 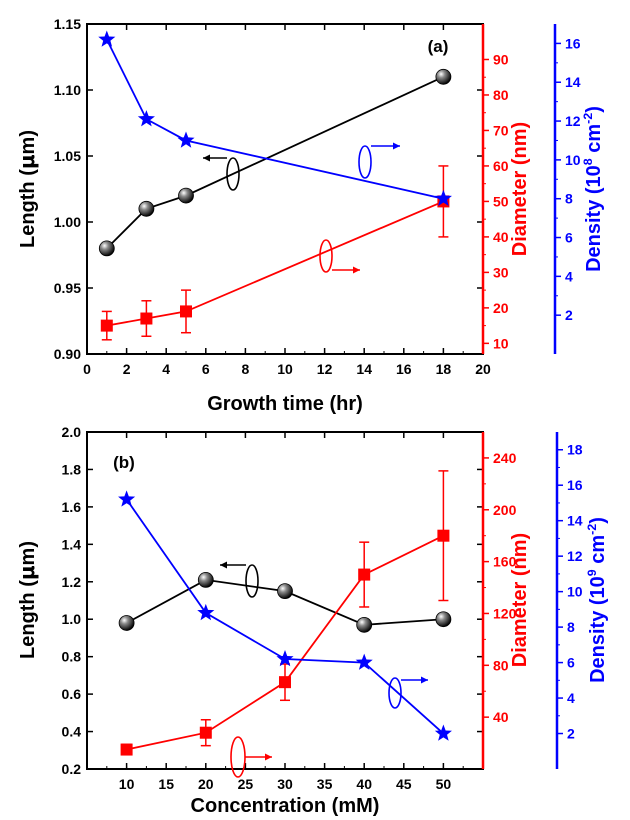 I want to click on x-tick-label: 2, so click(x=127, y=369).